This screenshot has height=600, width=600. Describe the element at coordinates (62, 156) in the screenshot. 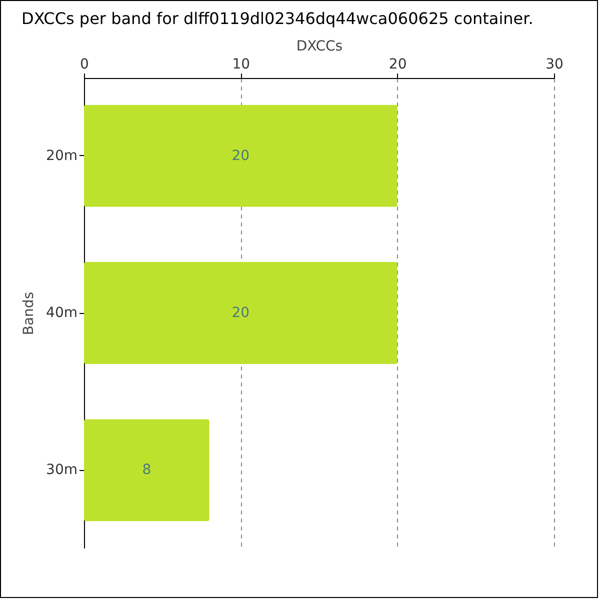

I see `y-tick-label: 20m` at that location.